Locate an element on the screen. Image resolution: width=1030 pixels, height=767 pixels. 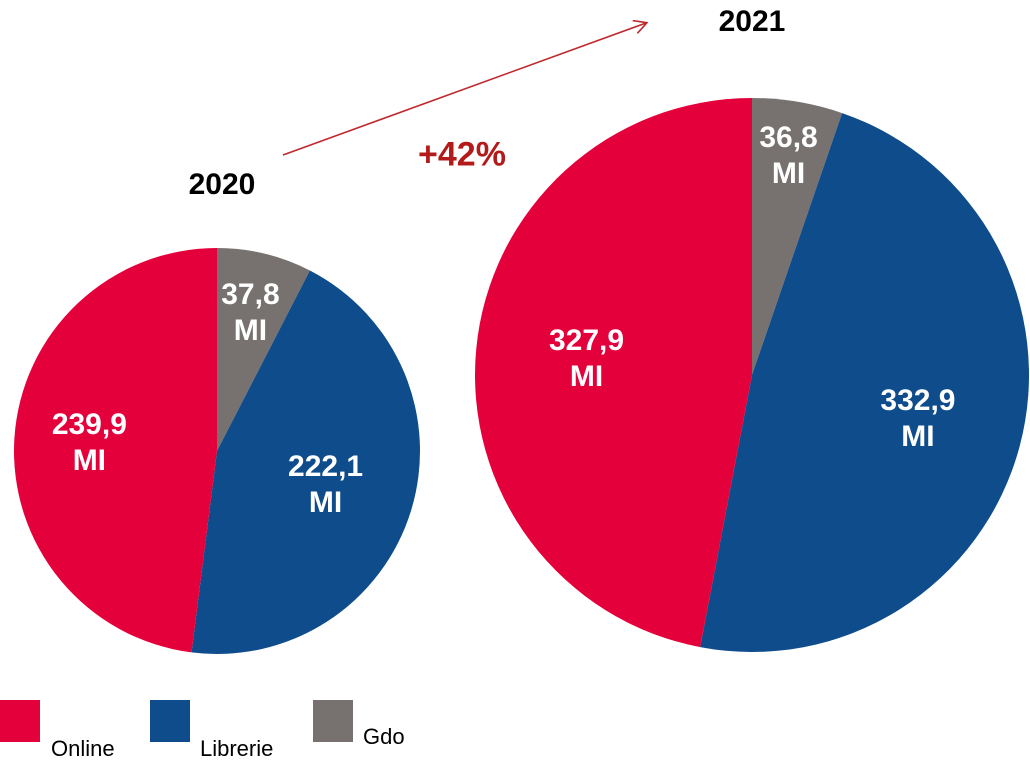
annotation: +42% is located at coordinates (462, 154).